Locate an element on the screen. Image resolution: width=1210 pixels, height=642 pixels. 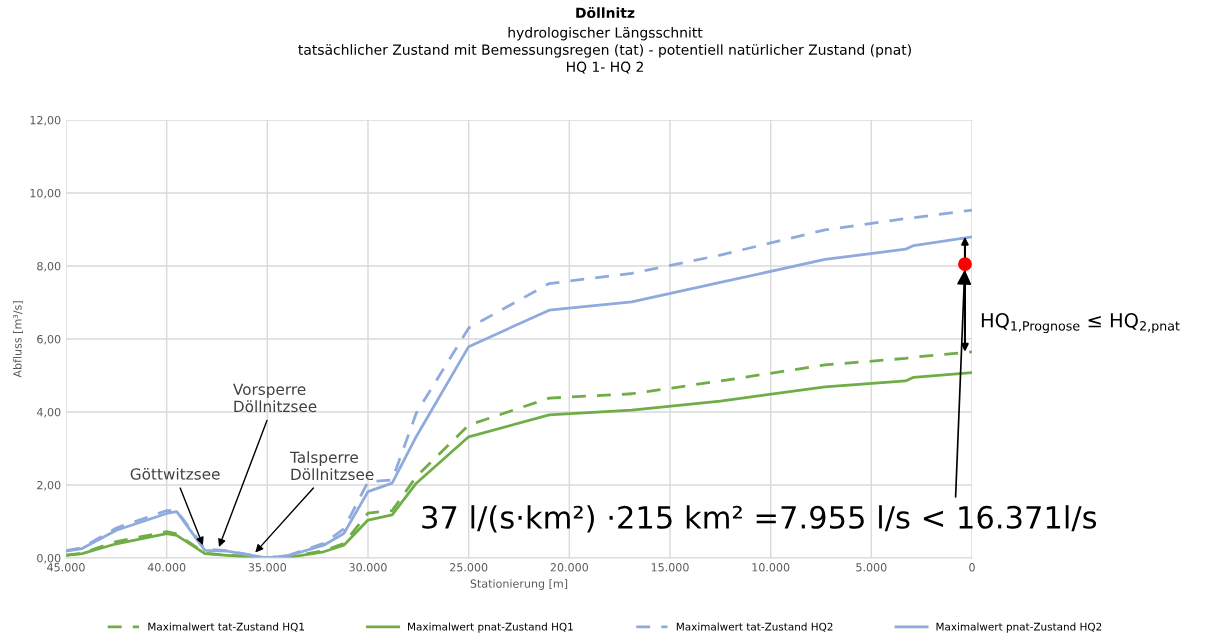
y-tick-label: 6,00 is located at coordinates (49, 339).